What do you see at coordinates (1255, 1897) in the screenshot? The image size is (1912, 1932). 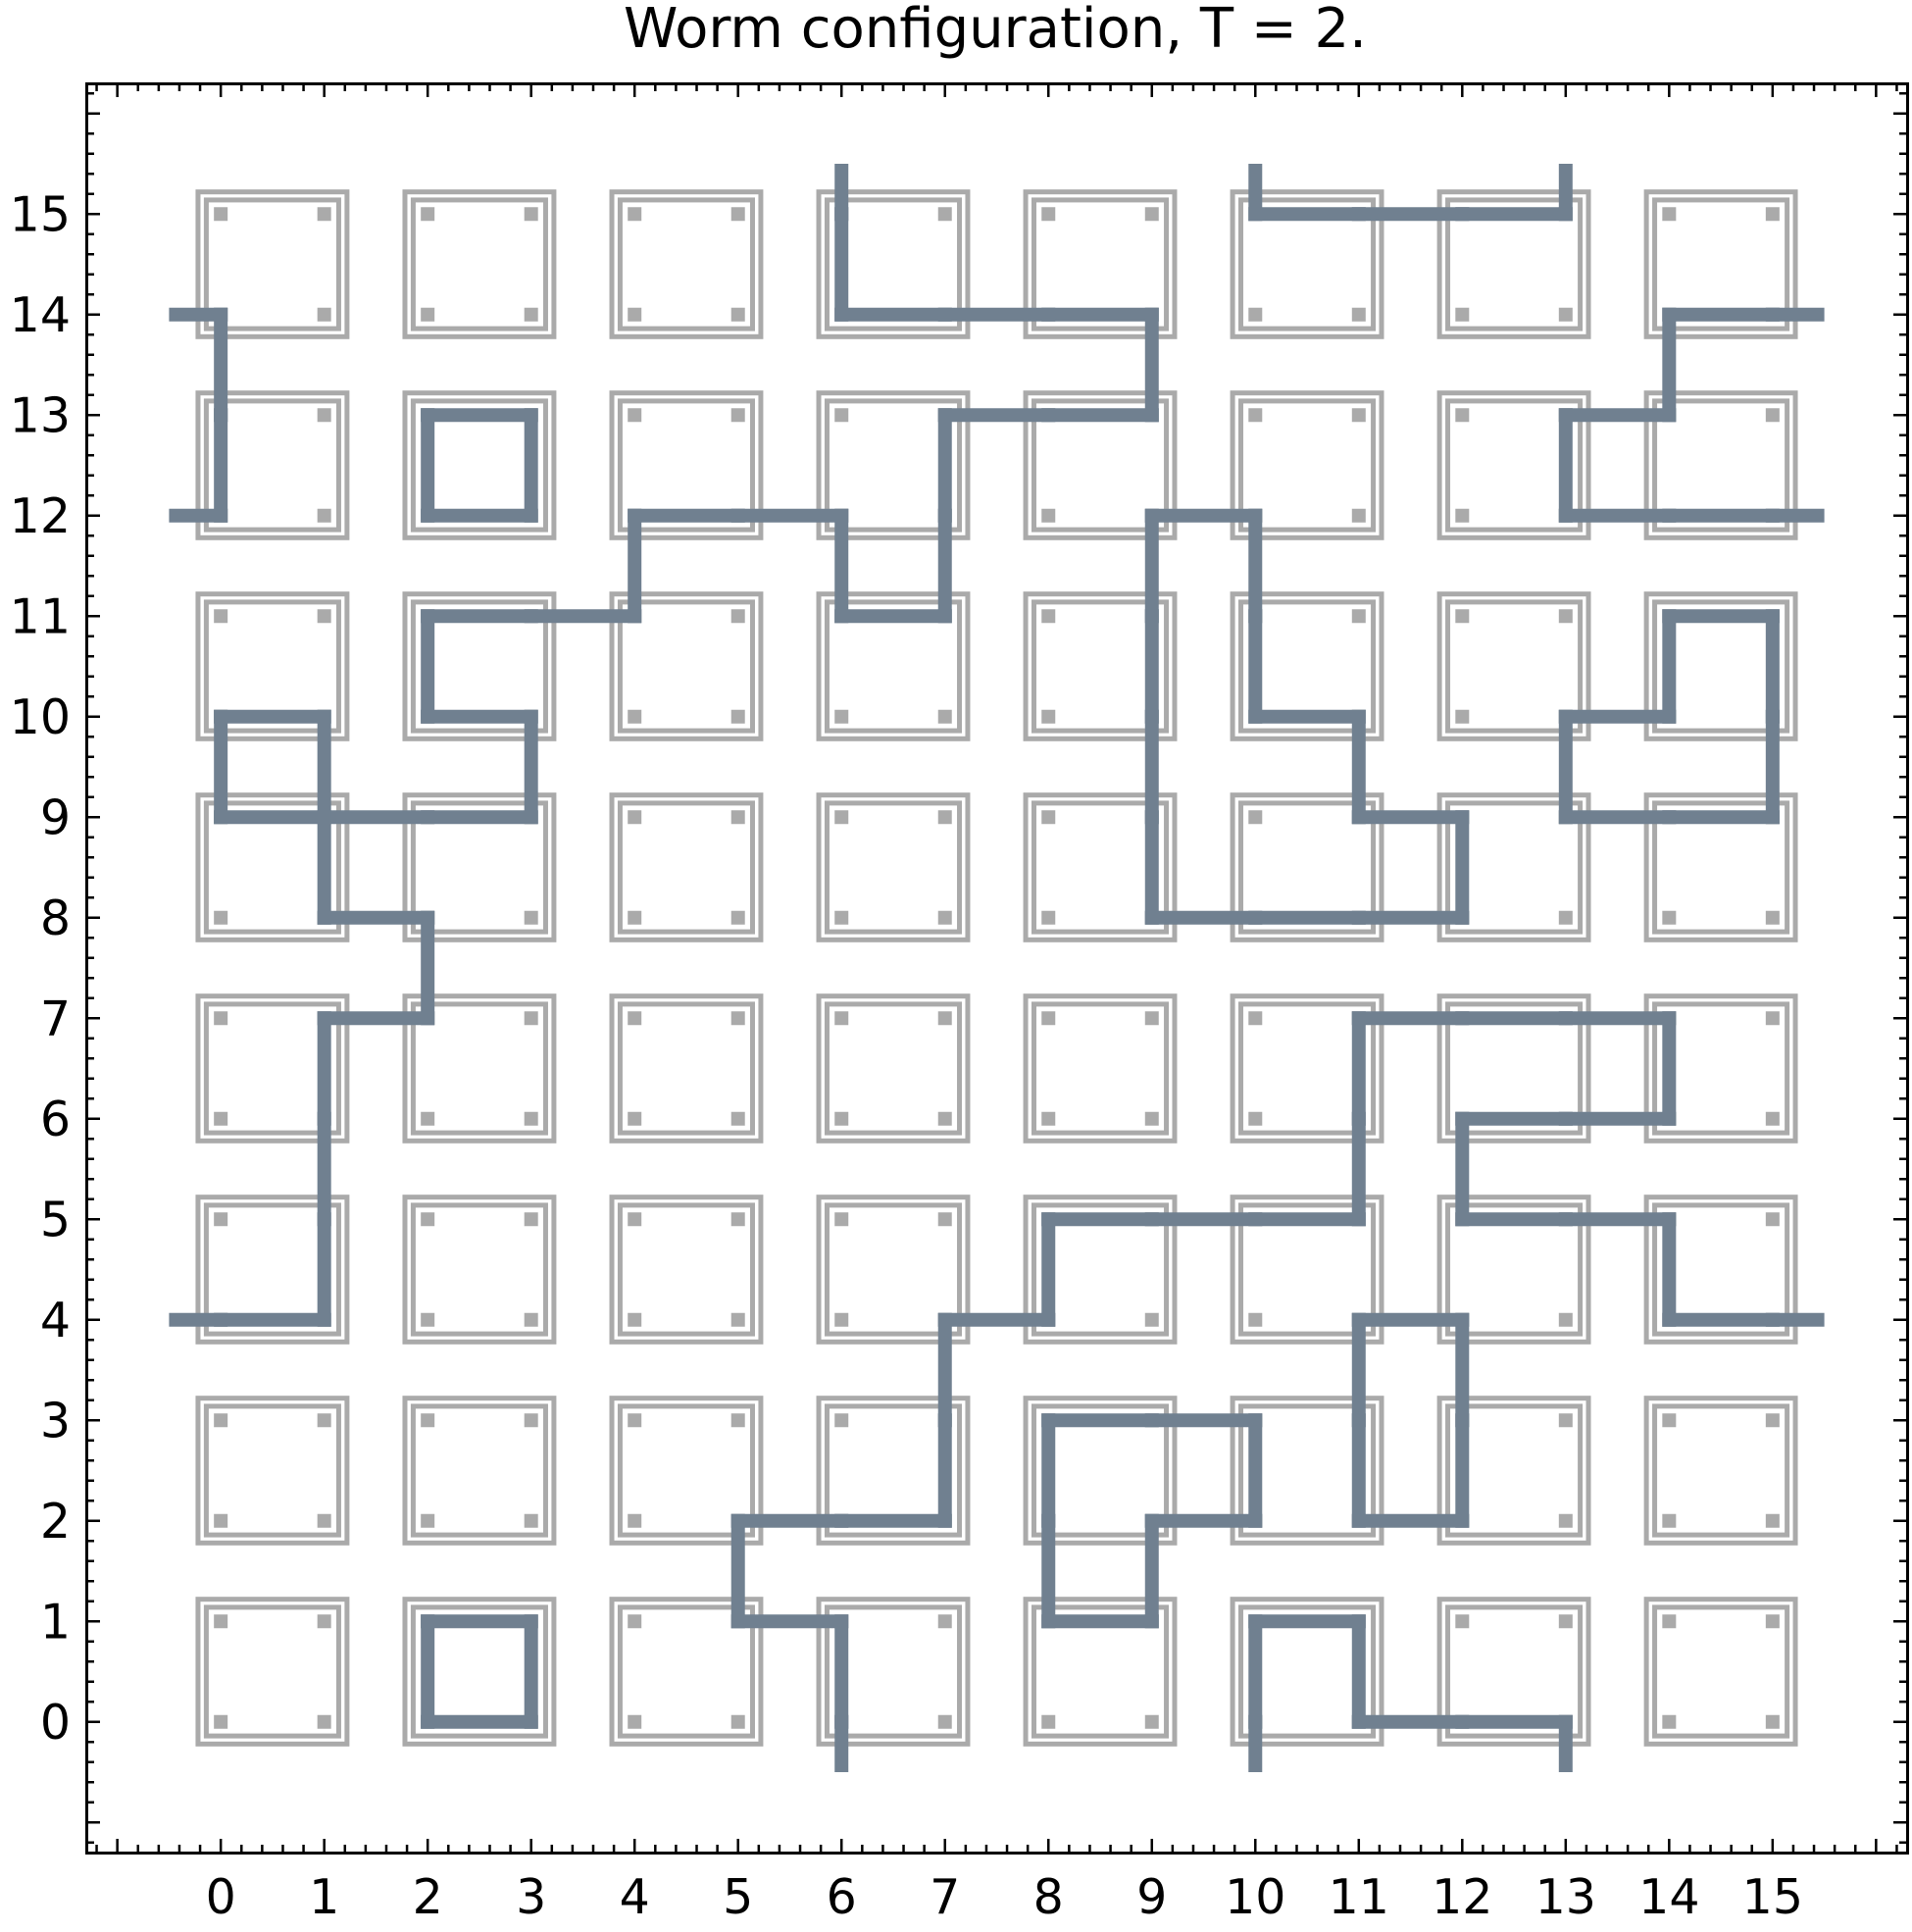 I see `x-tick-label: 10` at bounding box center [1255, 1897].